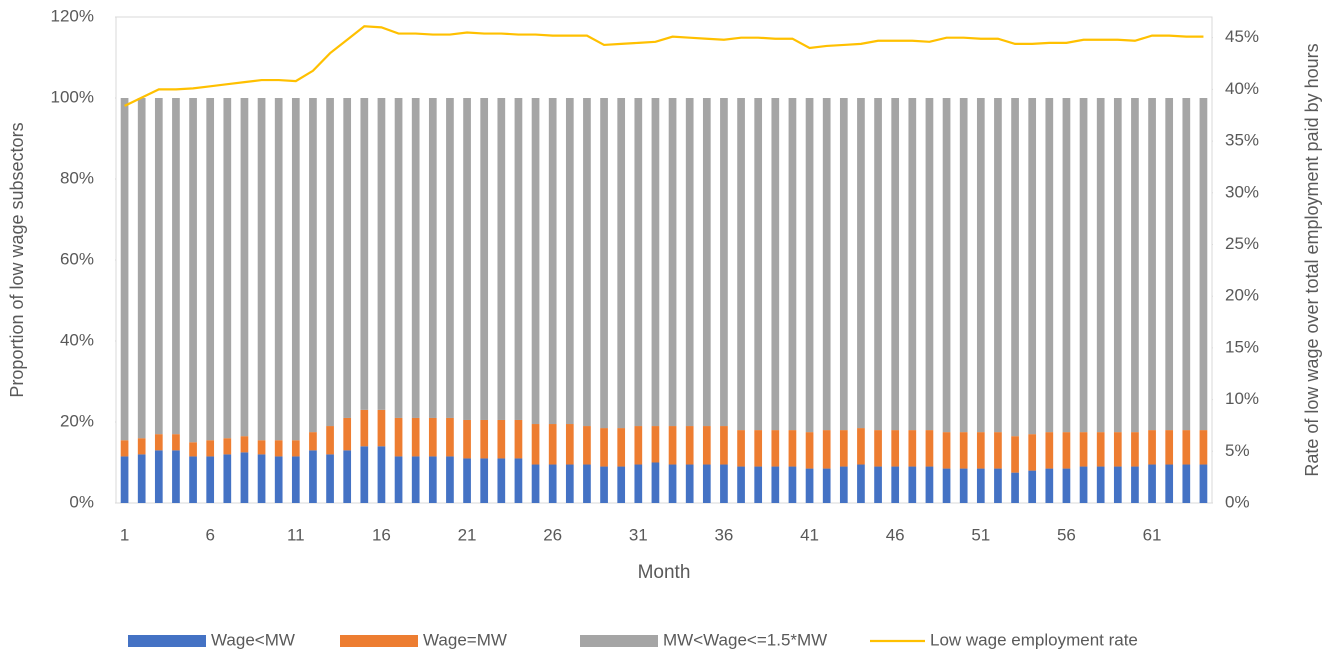 The height and width of the screenshot is (659, 1331). I want to click on y-tick-label: 0%, so click(81, 501).